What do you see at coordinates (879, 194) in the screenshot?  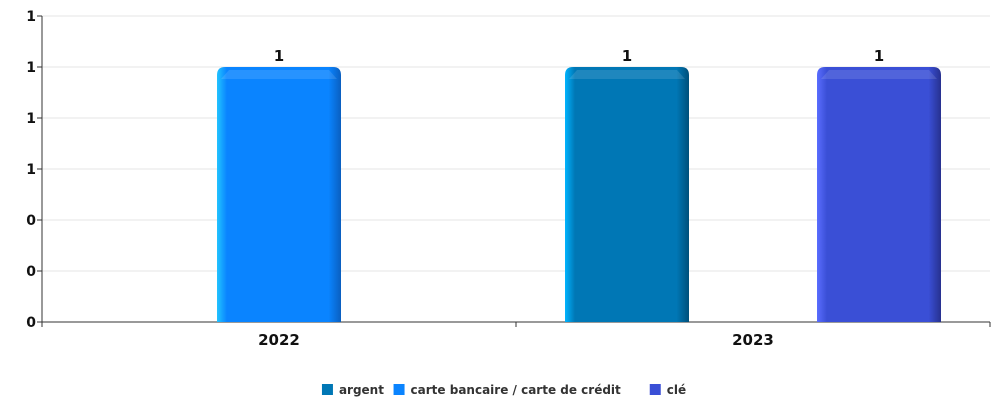 I see `bar-cl--2023` at bounding box center [879, 194].